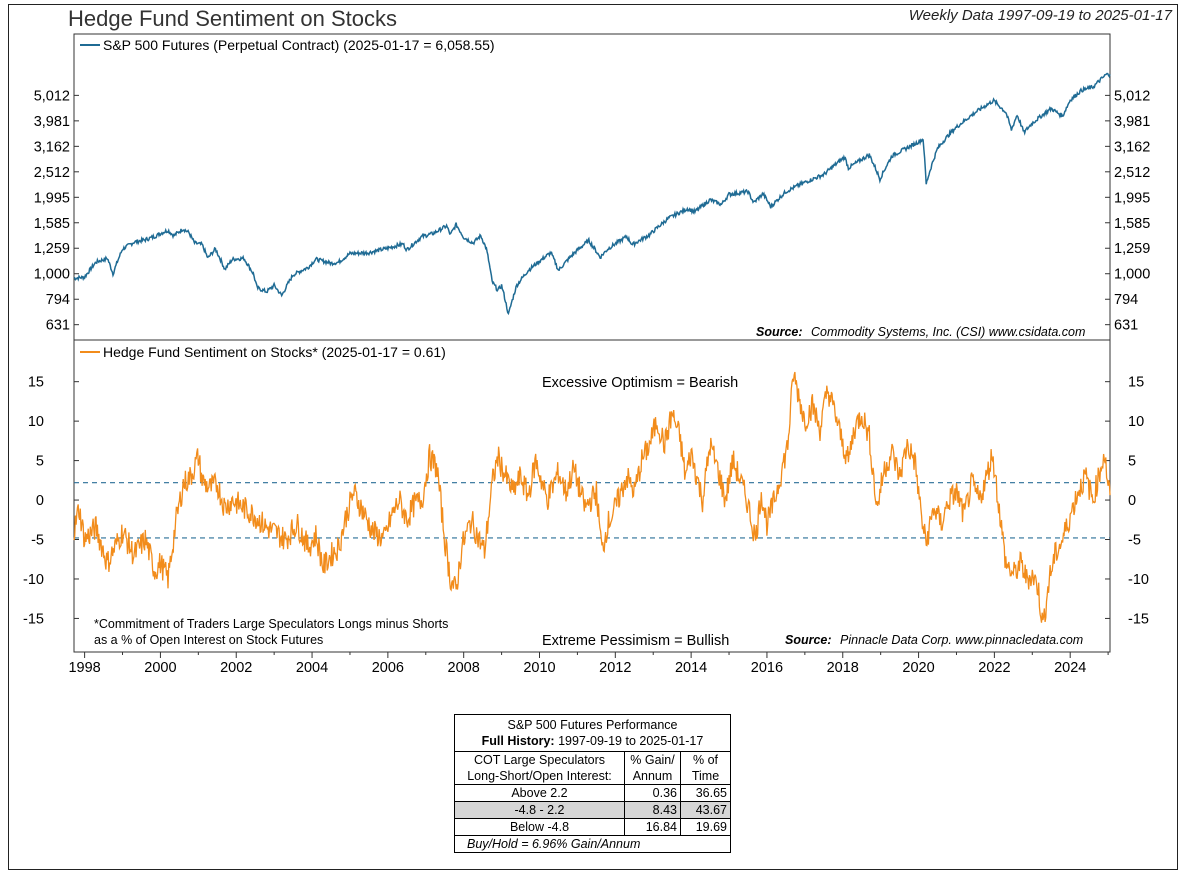  I want to click on perf-row-time: 43.67, so click(711, 810).